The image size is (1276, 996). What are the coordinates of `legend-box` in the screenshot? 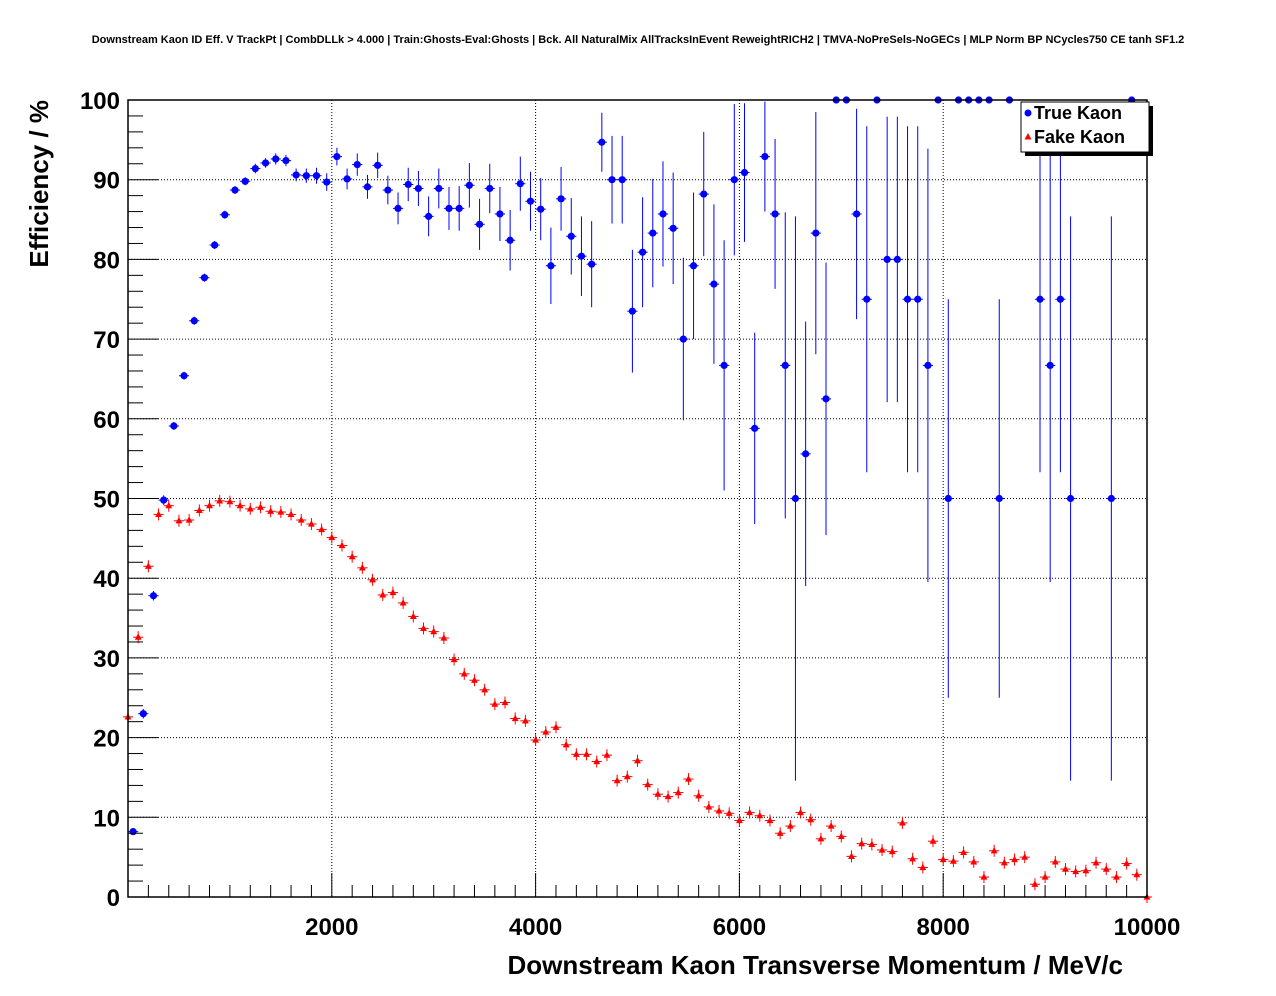 It's located at (1085, 127).